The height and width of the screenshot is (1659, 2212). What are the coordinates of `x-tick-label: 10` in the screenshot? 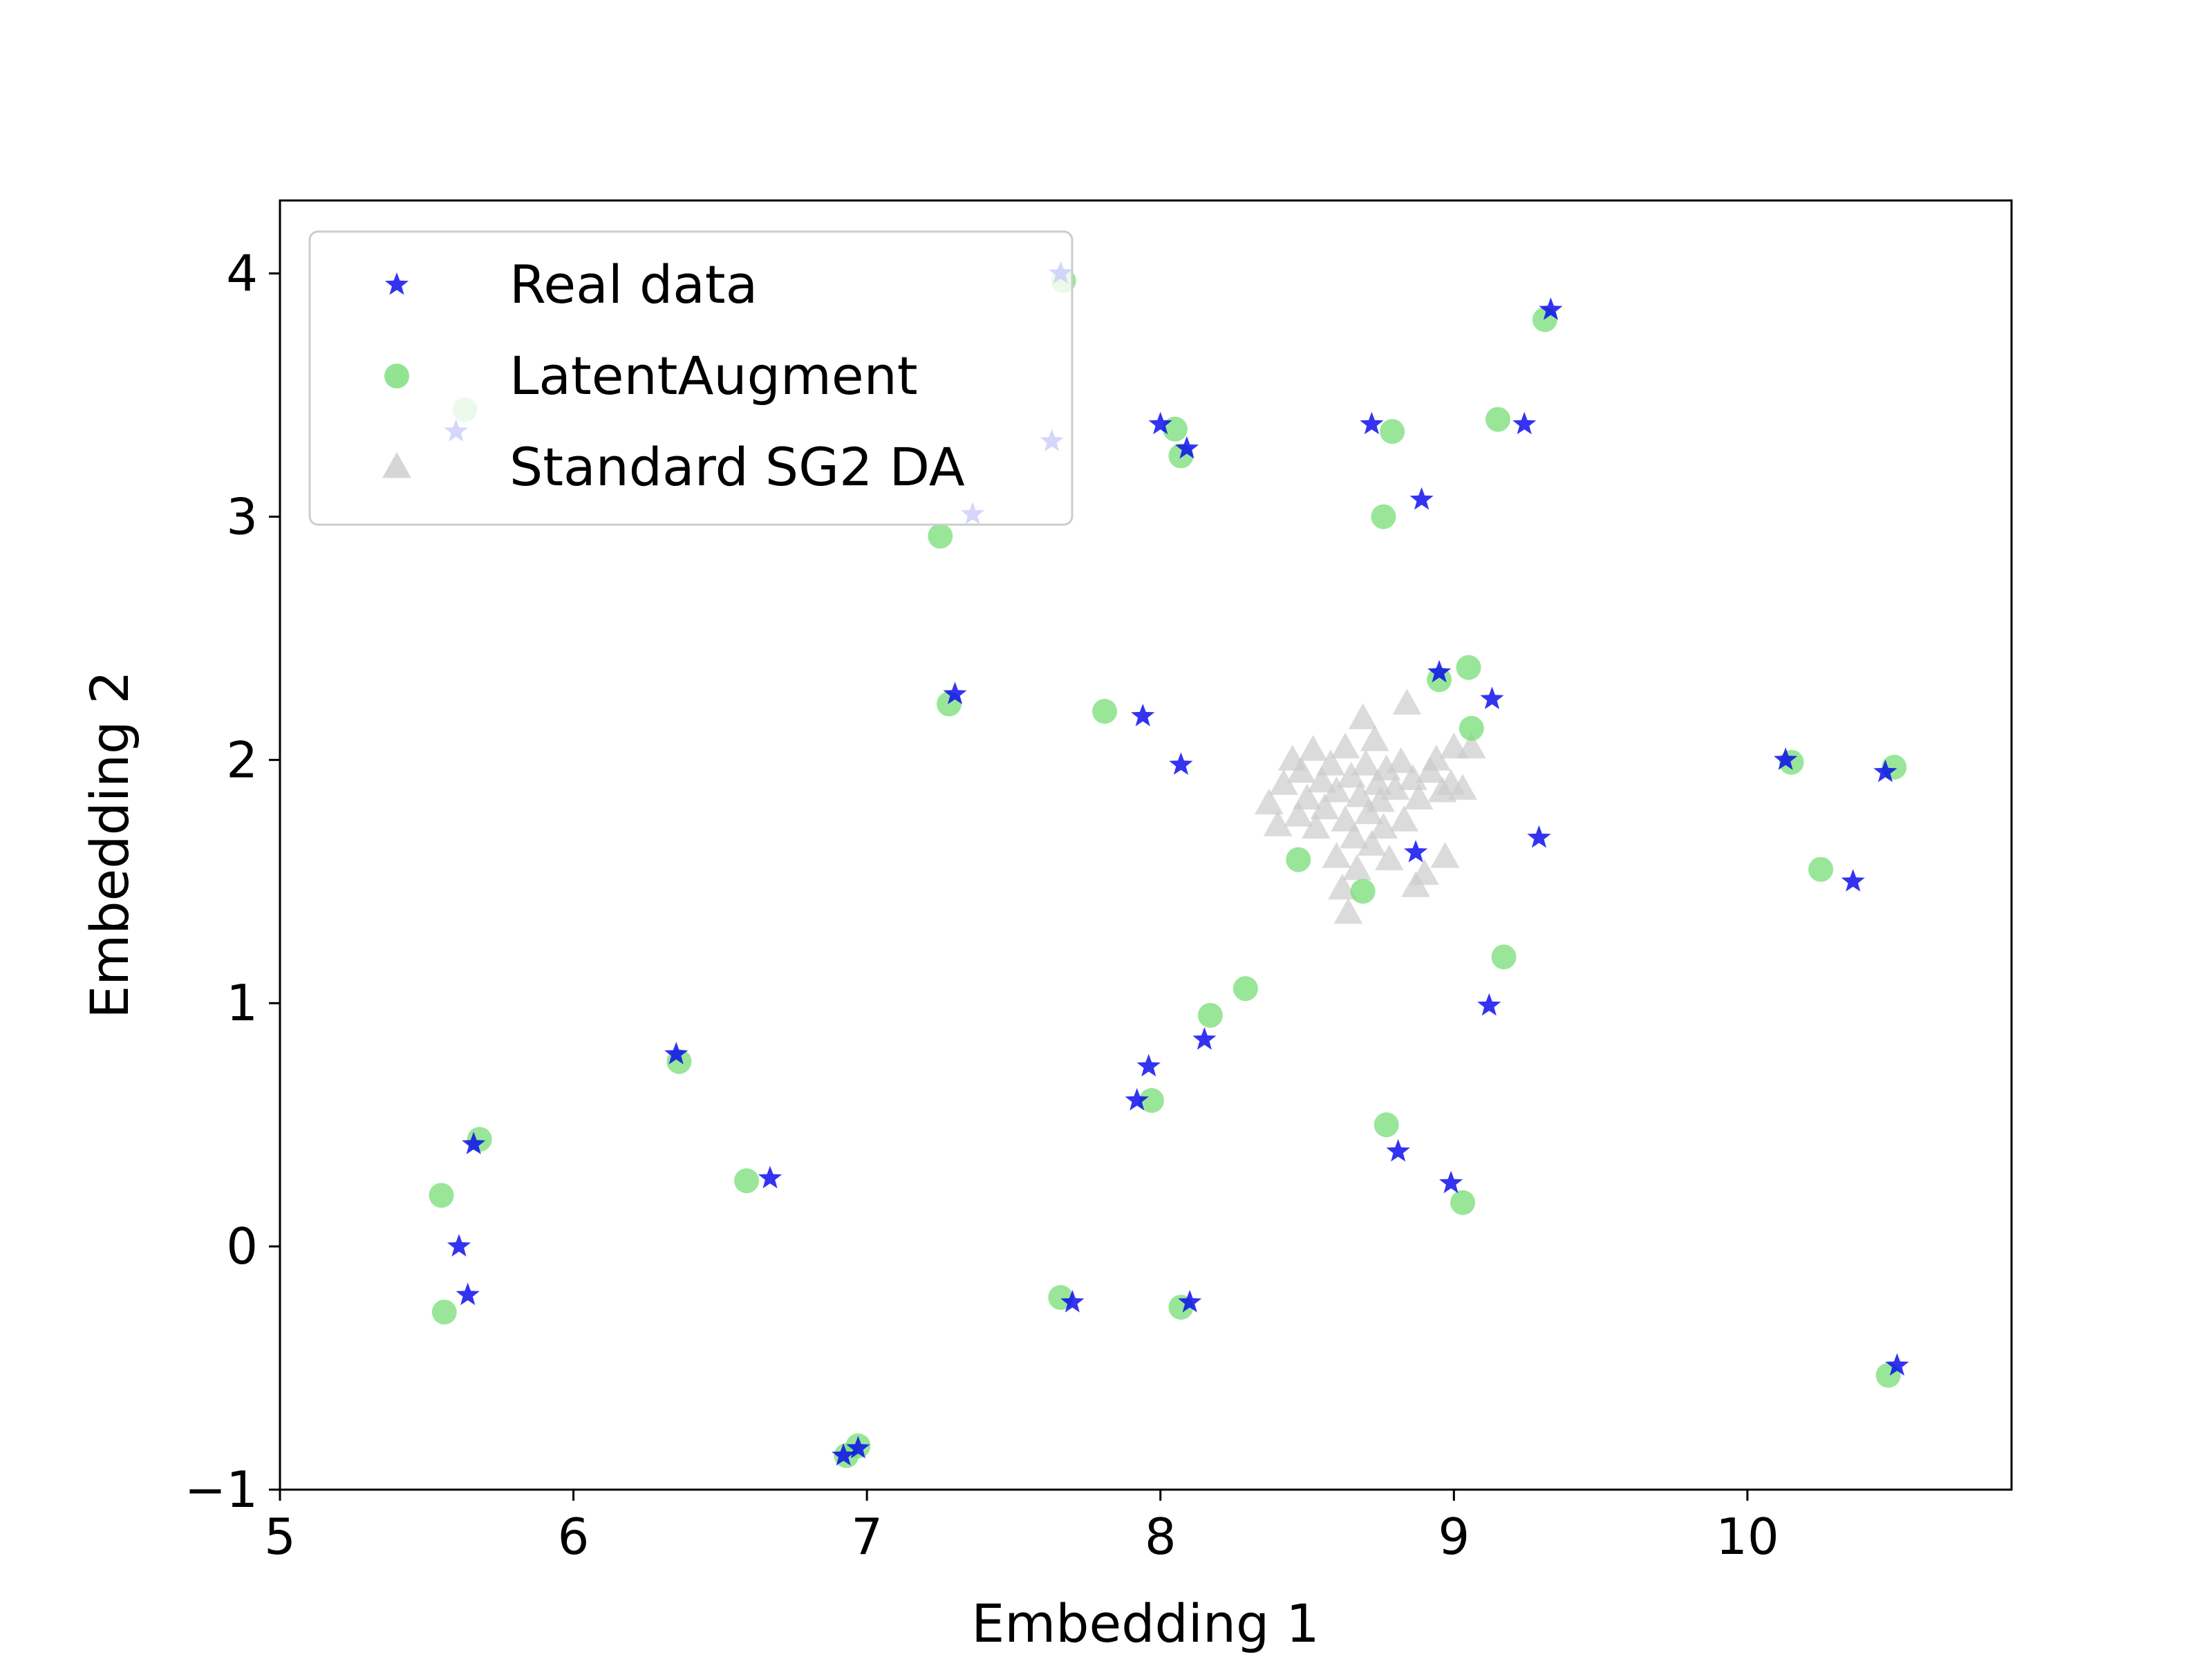 It's located at (1747, 1537).